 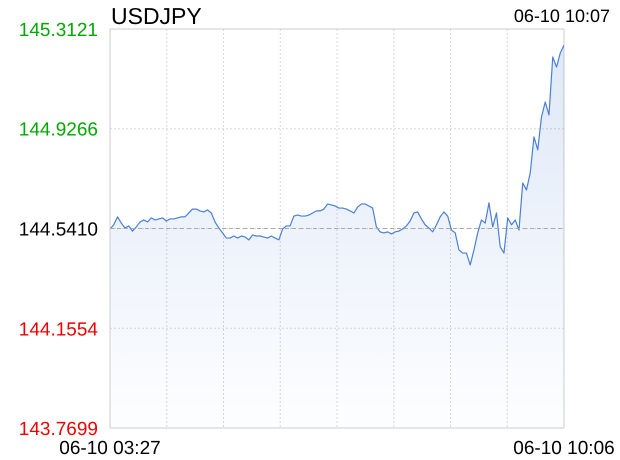 What do you see at coordinates (58, 429) in the screenshot?
I see `y-tick-label: 143.7699` at bounding box center [58, 429].